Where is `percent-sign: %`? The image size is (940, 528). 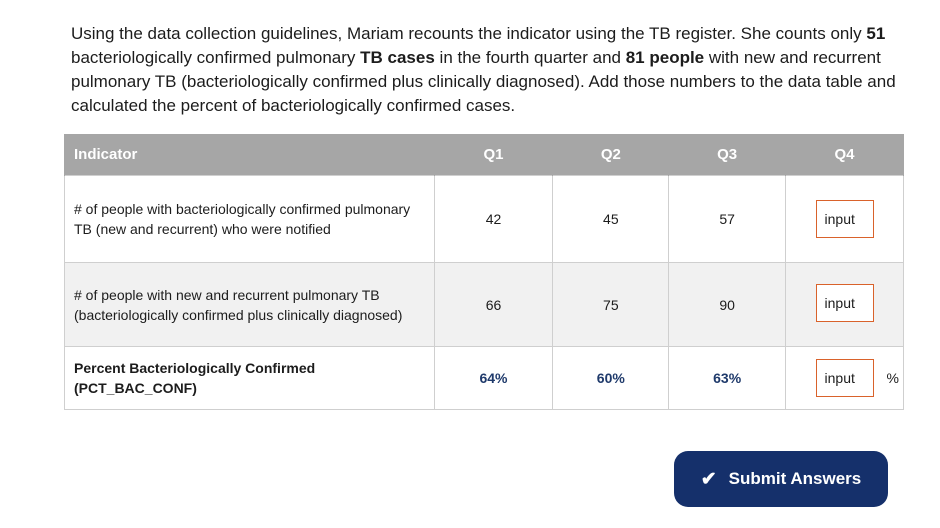
percent-sign: % is located at coordinates (892, 378).